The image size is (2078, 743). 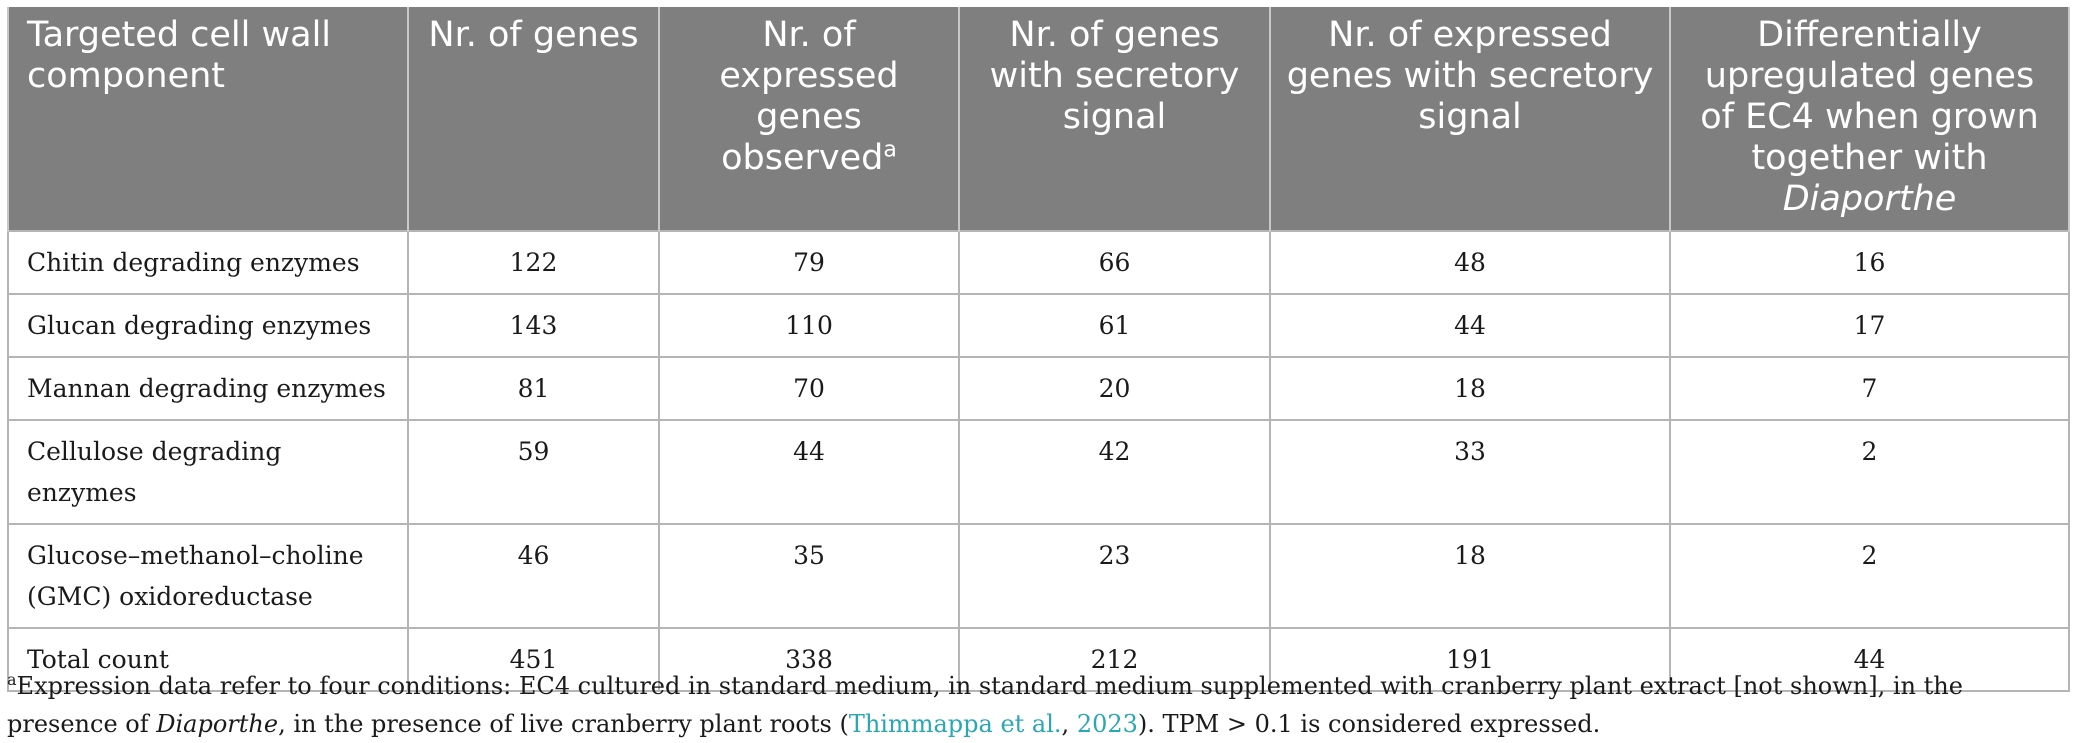 I want to click on cell-expressed: 79, so click(x=809, y=262).